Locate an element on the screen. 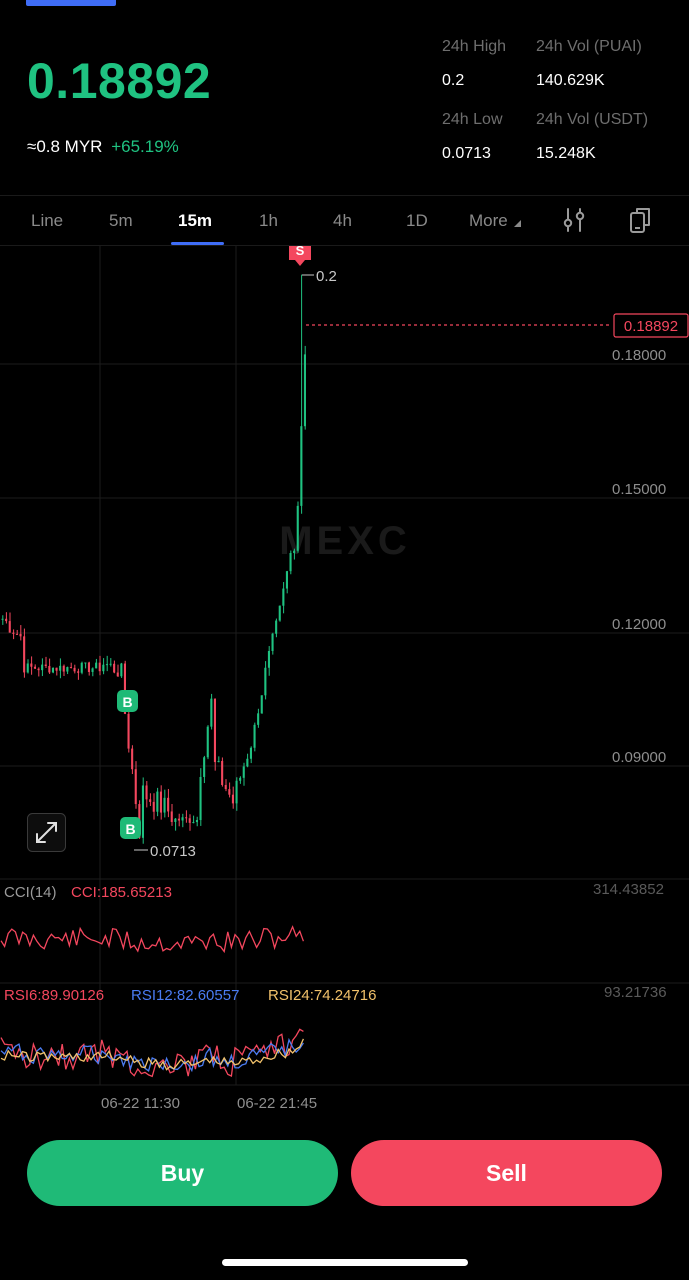 Image resolution: width=689 pixels, height=1280 pixels. rsi6-line is located at coordinates (152, 1053).